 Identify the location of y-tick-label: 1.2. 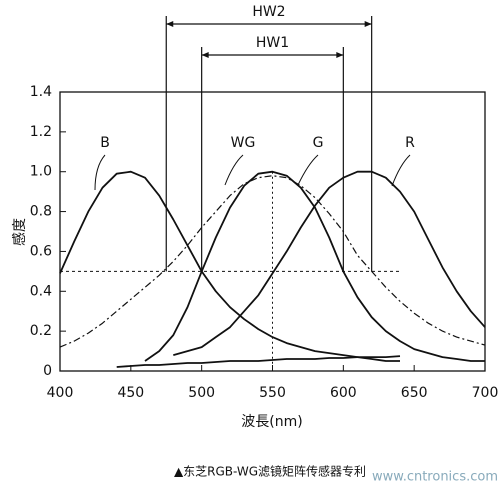
(41, 132).